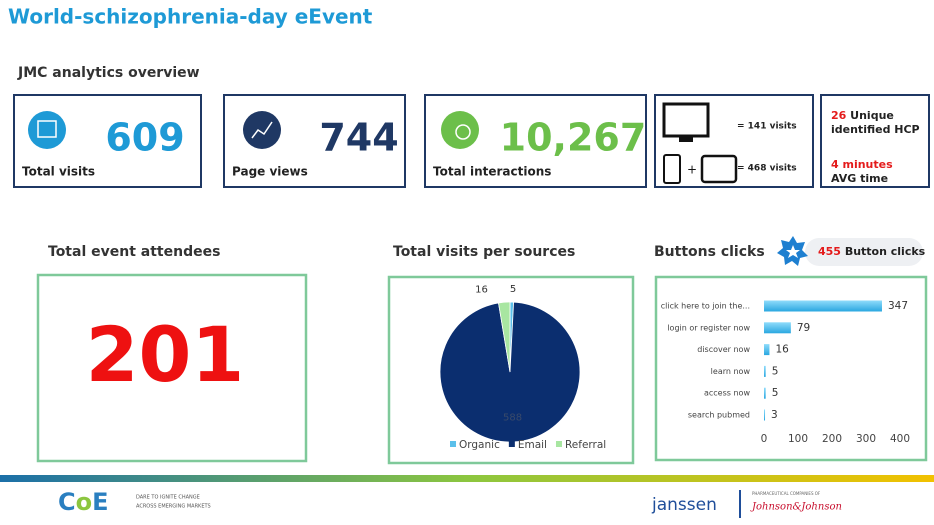 The width and height of the screenshot is (934, 525). I want to click on badge-icon, so click(793, 251).